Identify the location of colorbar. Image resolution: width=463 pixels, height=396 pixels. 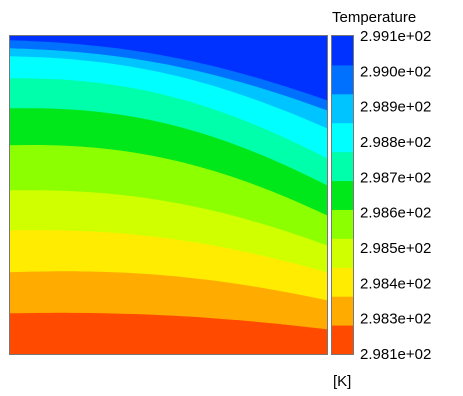
(342, 195).